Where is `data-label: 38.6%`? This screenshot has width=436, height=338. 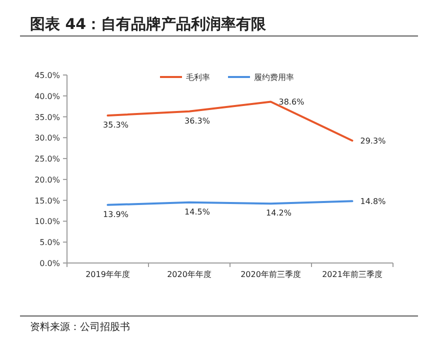
data-label: 38.6% is located at coordinates (291, 102).